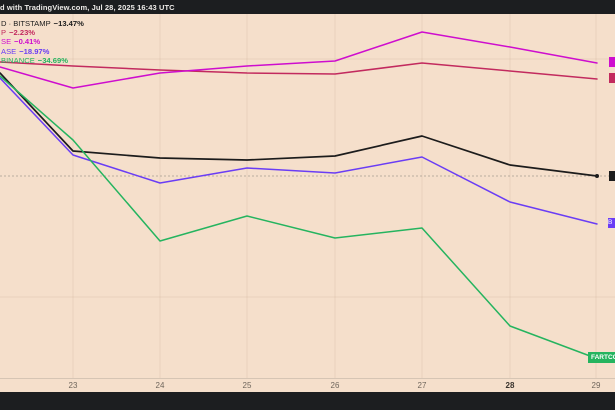 This screenshot has height=410, width=615. I want to click on axis-tick: 29, so click(596, 385).